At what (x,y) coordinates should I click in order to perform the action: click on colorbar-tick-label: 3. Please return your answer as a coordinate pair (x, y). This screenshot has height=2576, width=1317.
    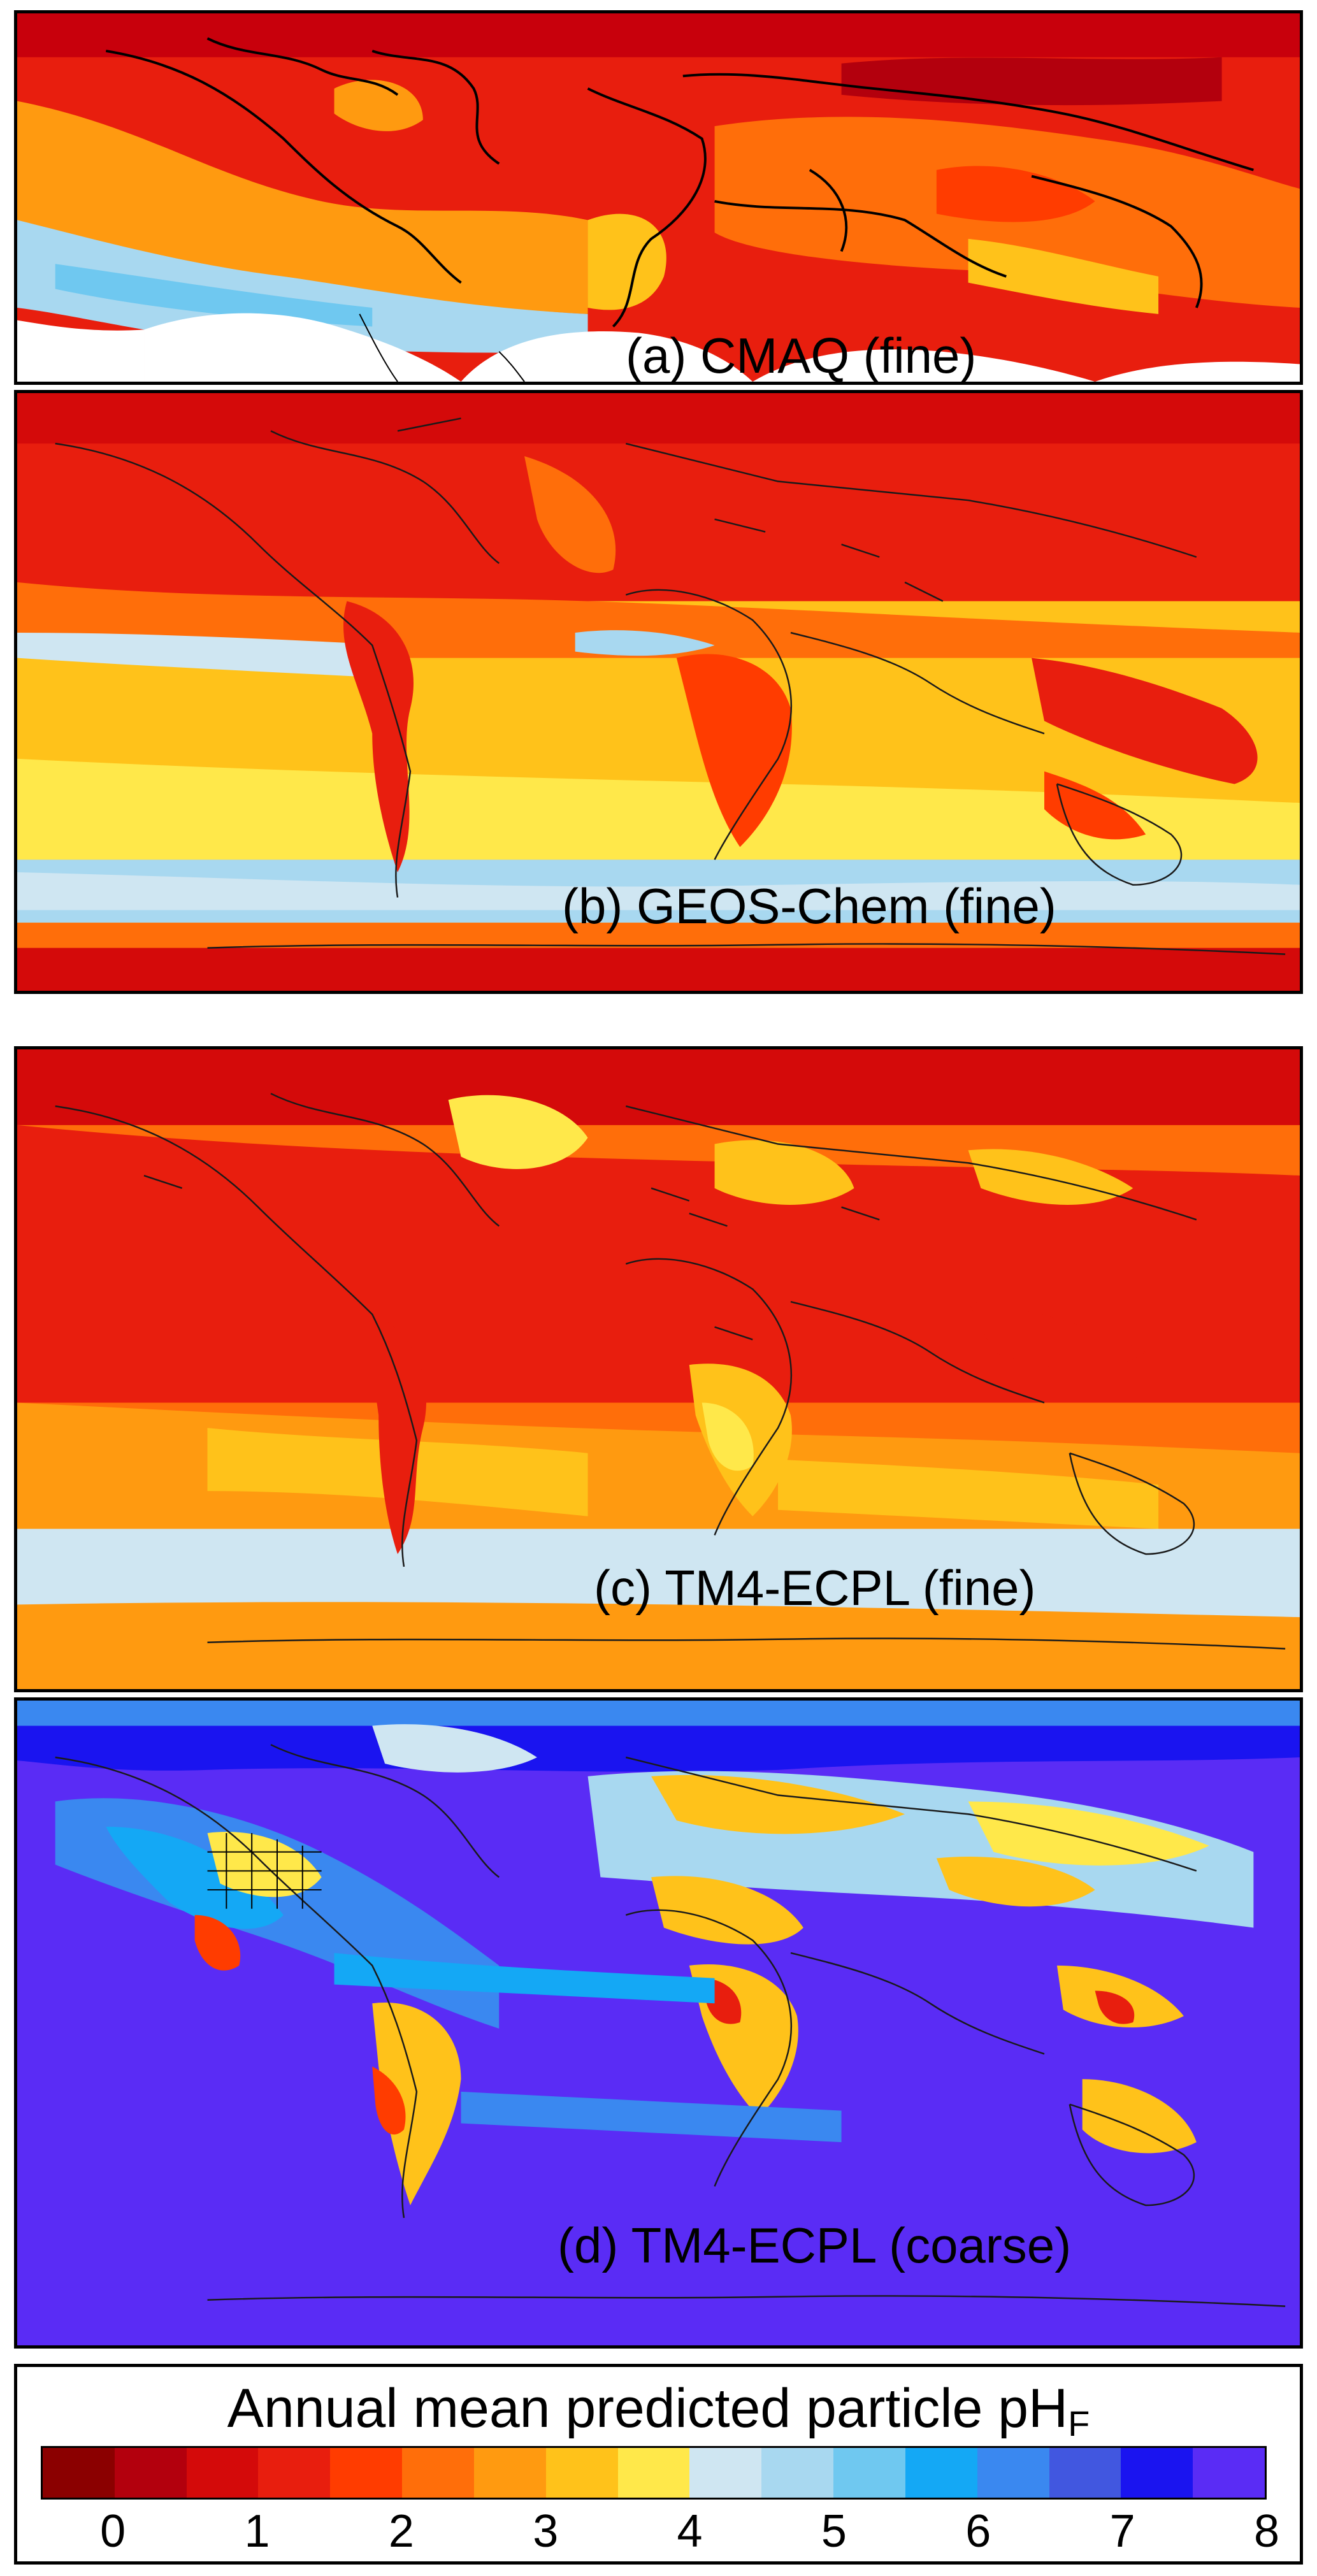
    Looking at the image, I should click on (546, 2531).